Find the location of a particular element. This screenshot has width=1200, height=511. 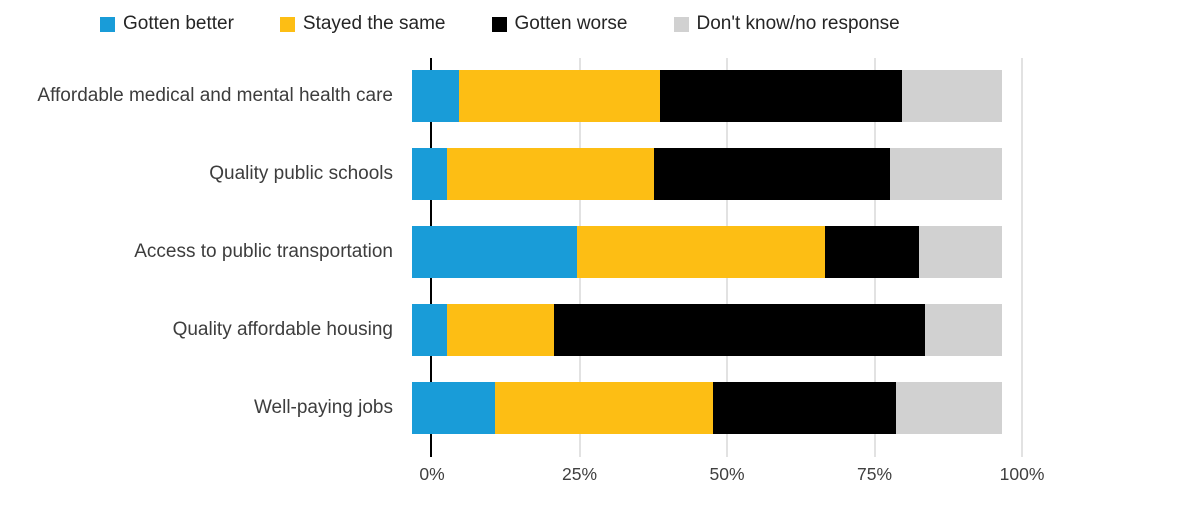

chart-row-well-paying-jobs: Well-paying jobs is located at coordinates (511, 408).